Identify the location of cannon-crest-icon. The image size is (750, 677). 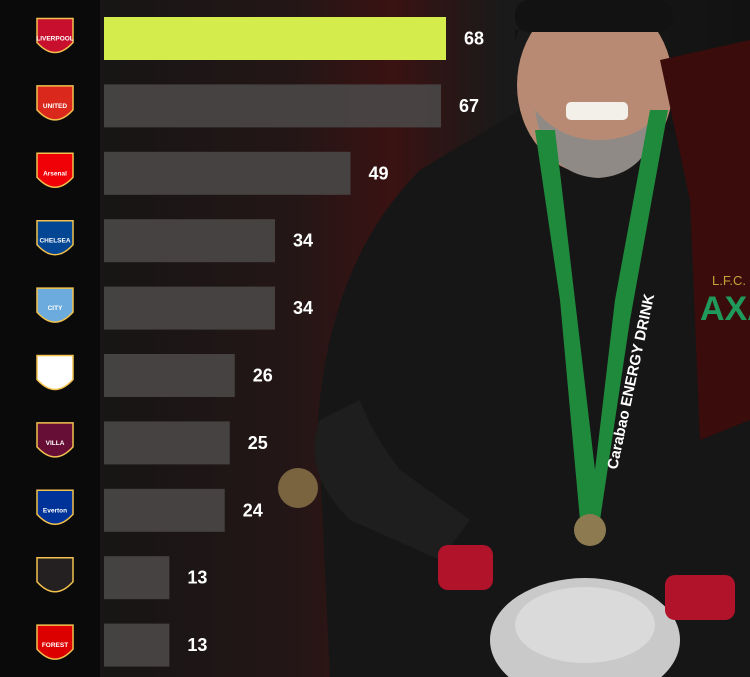
(55, 170).